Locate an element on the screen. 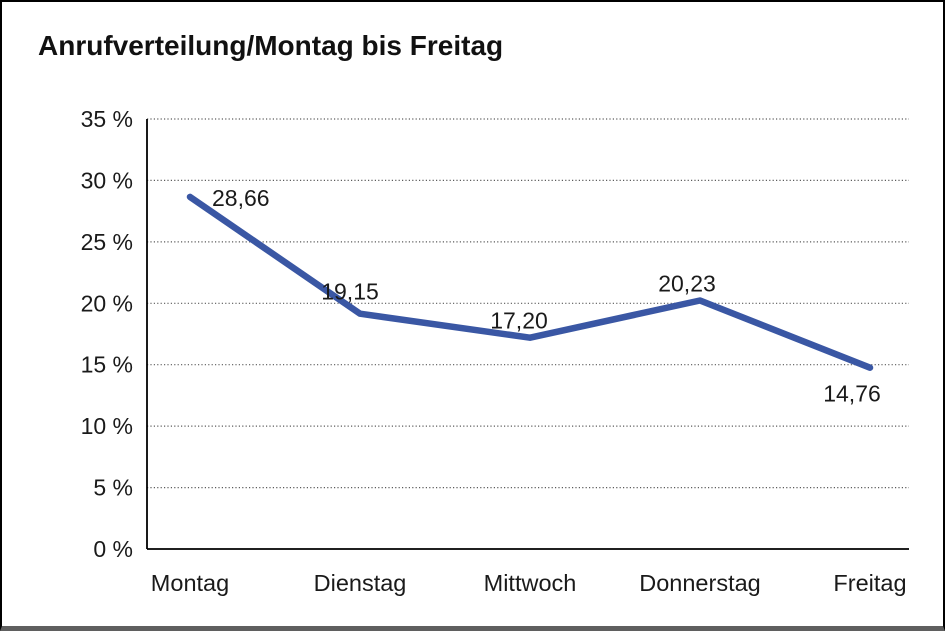  y-tick-label: 20 % is located at coordinates (107, 303).